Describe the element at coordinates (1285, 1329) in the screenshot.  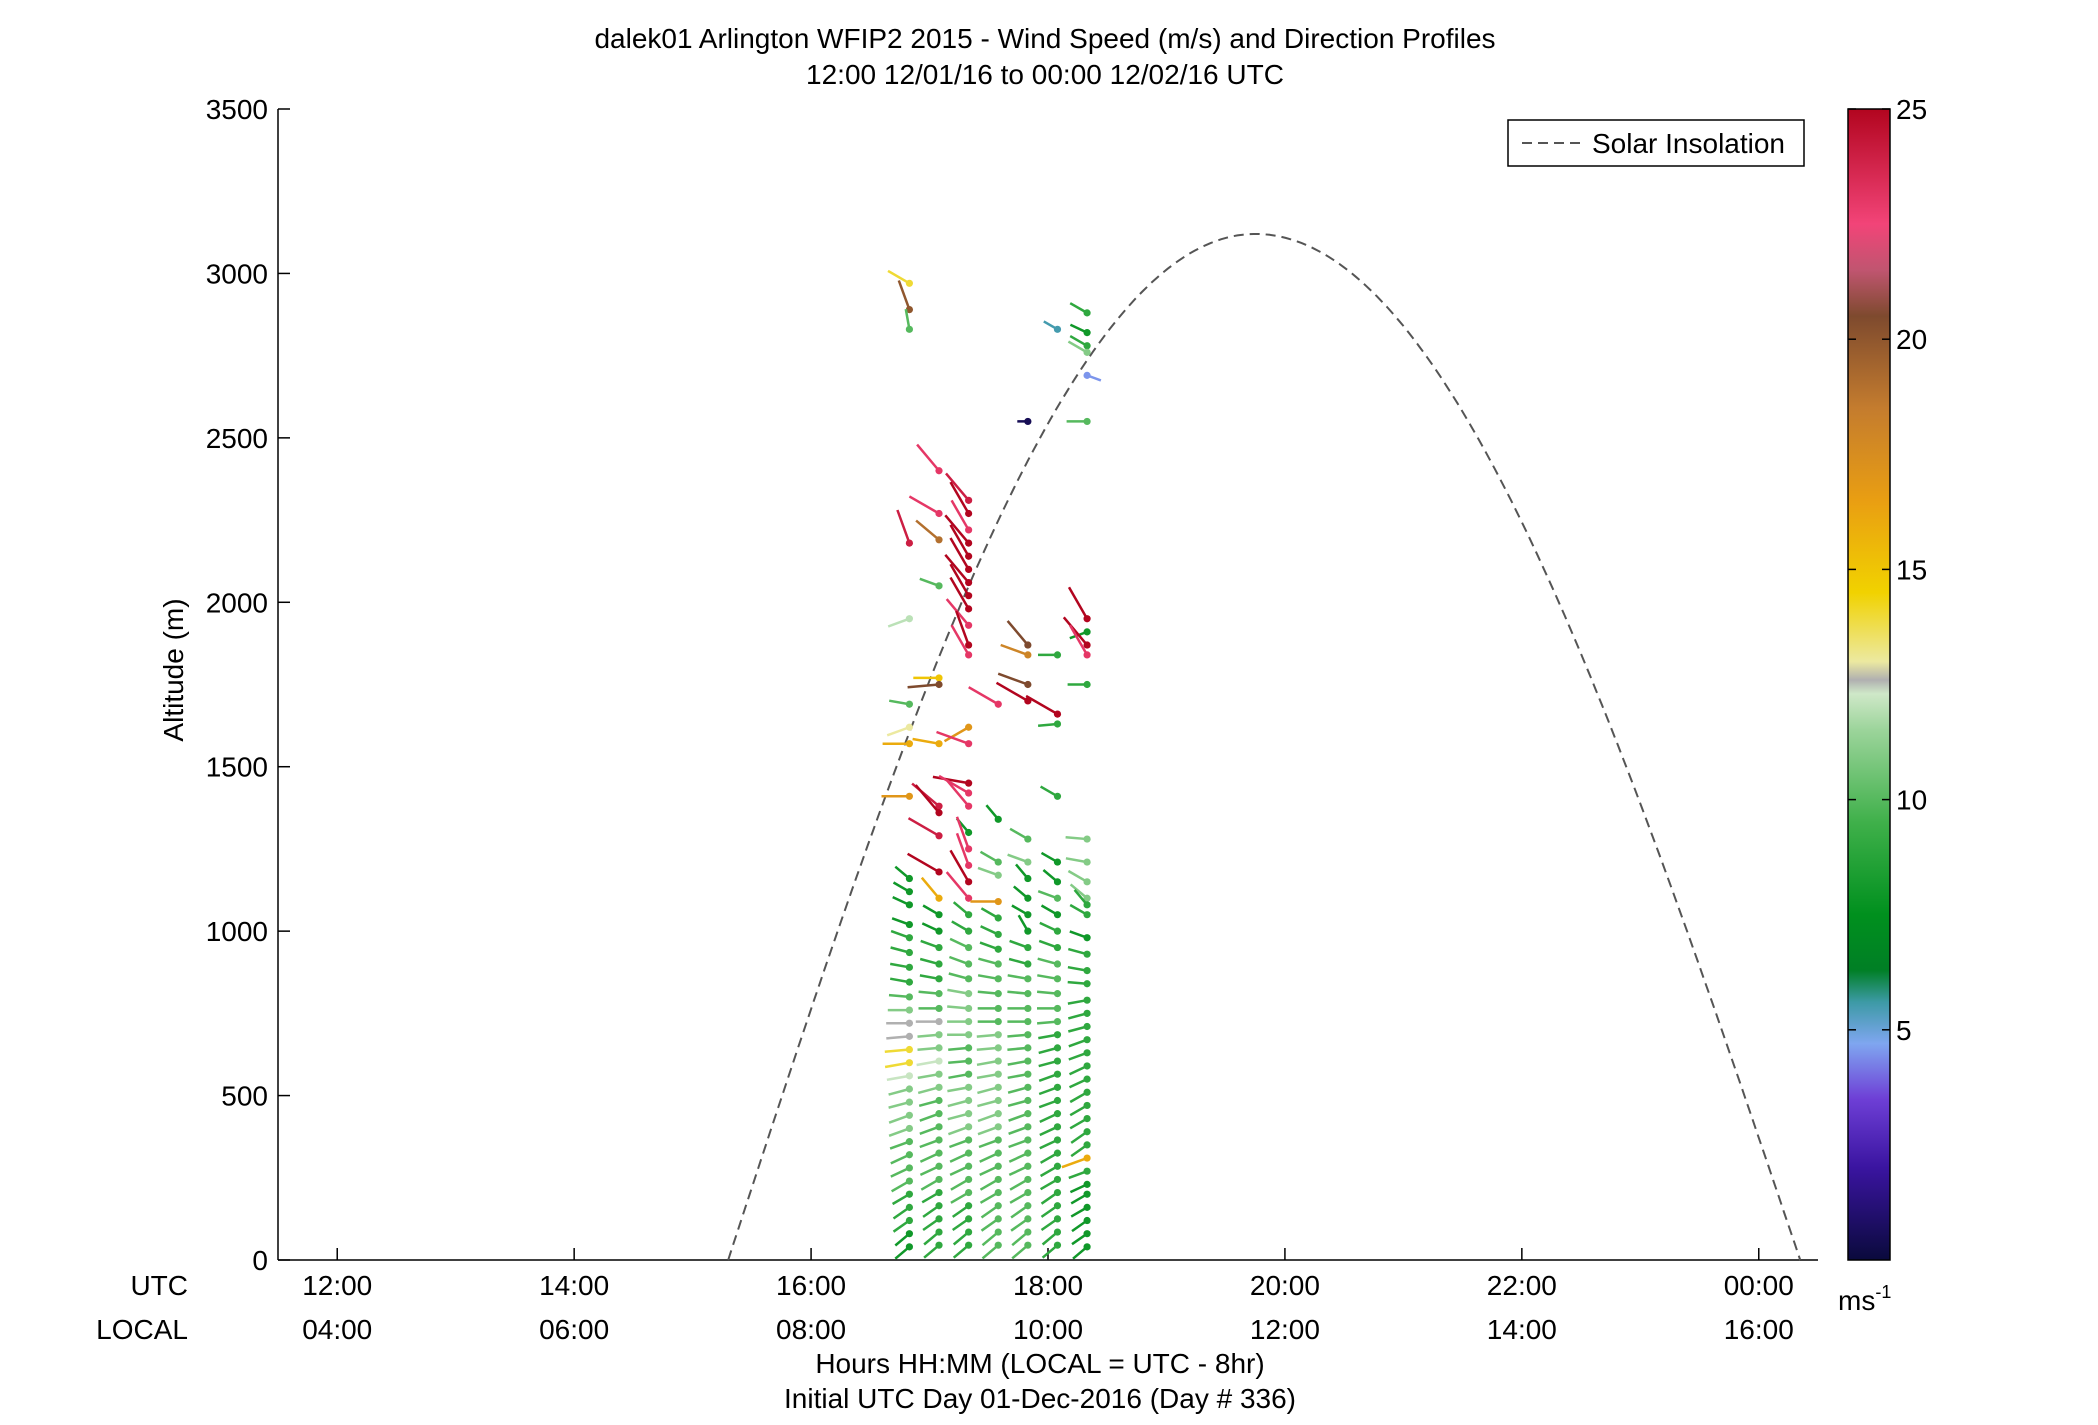
I see `x-tick-label-local: 12:00` at that location.